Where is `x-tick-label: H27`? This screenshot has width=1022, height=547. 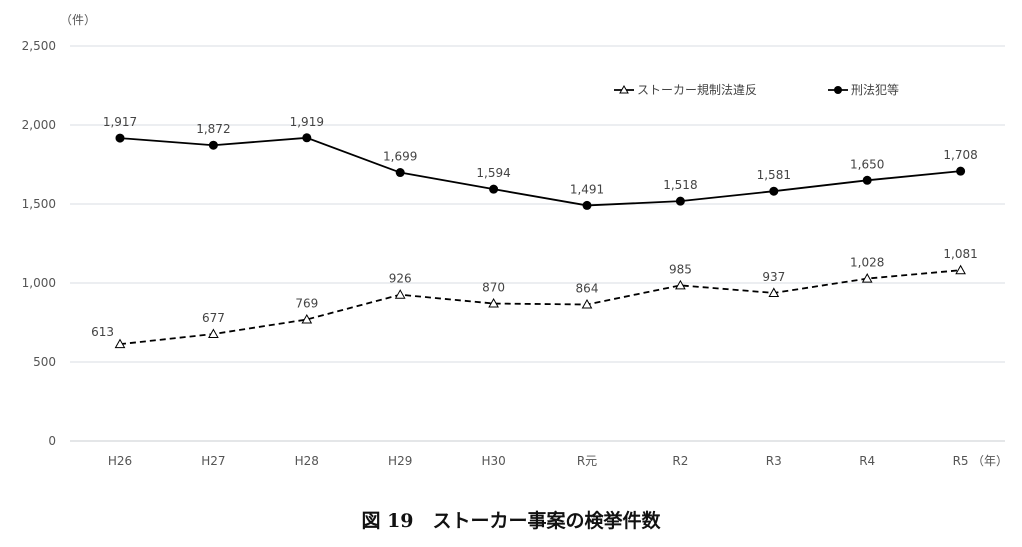 x-tick-label: H27 is located at coordinates (213, 461).